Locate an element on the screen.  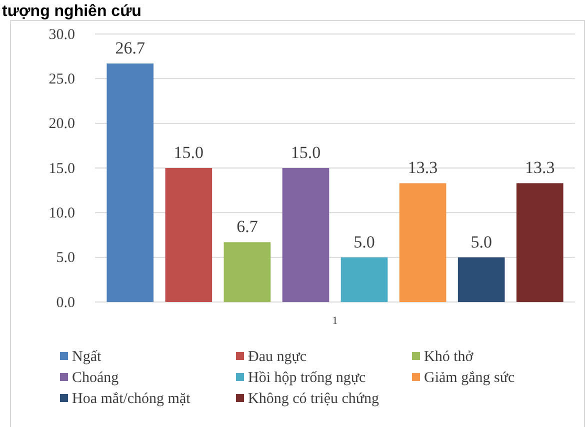
y-tick-label: 15.0 is located at coordinates (61, 168).